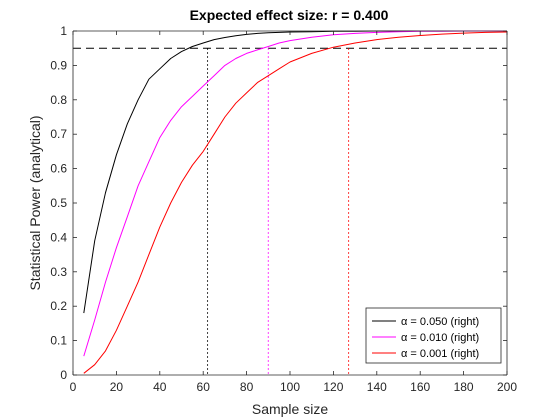 This screenshot has width=560, height=420. What do you see at coordinates (58, 100) in the screenshot?
I see `y-tick-label: 0.8` at bounding box center [58, 100].